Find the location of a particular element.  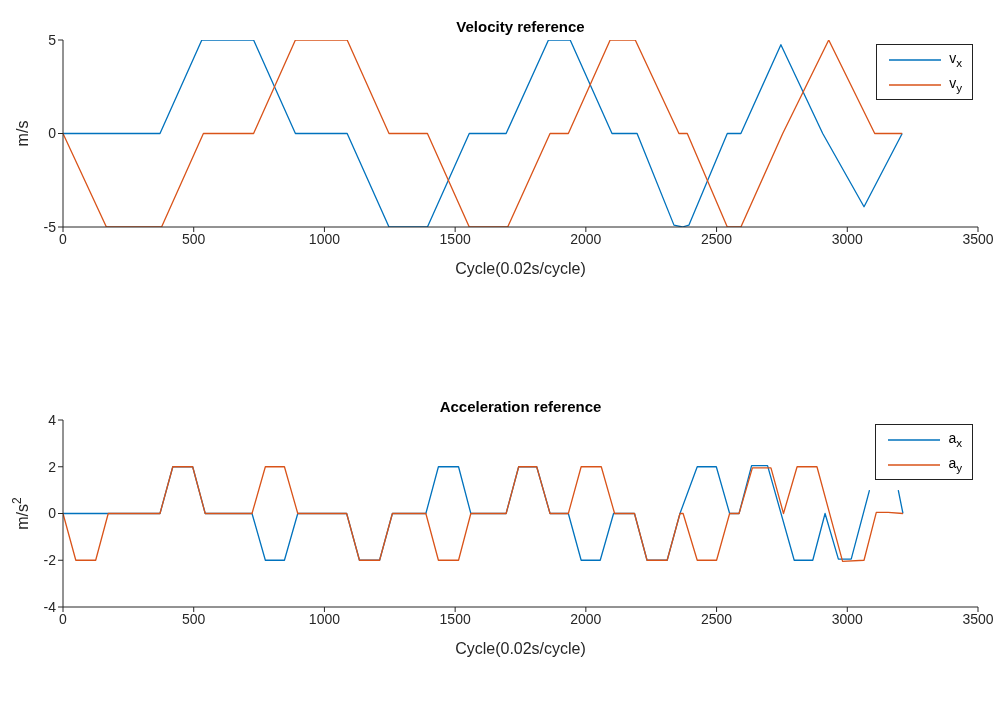

y-tick-label: -5 is located at coordinates (50, 226).